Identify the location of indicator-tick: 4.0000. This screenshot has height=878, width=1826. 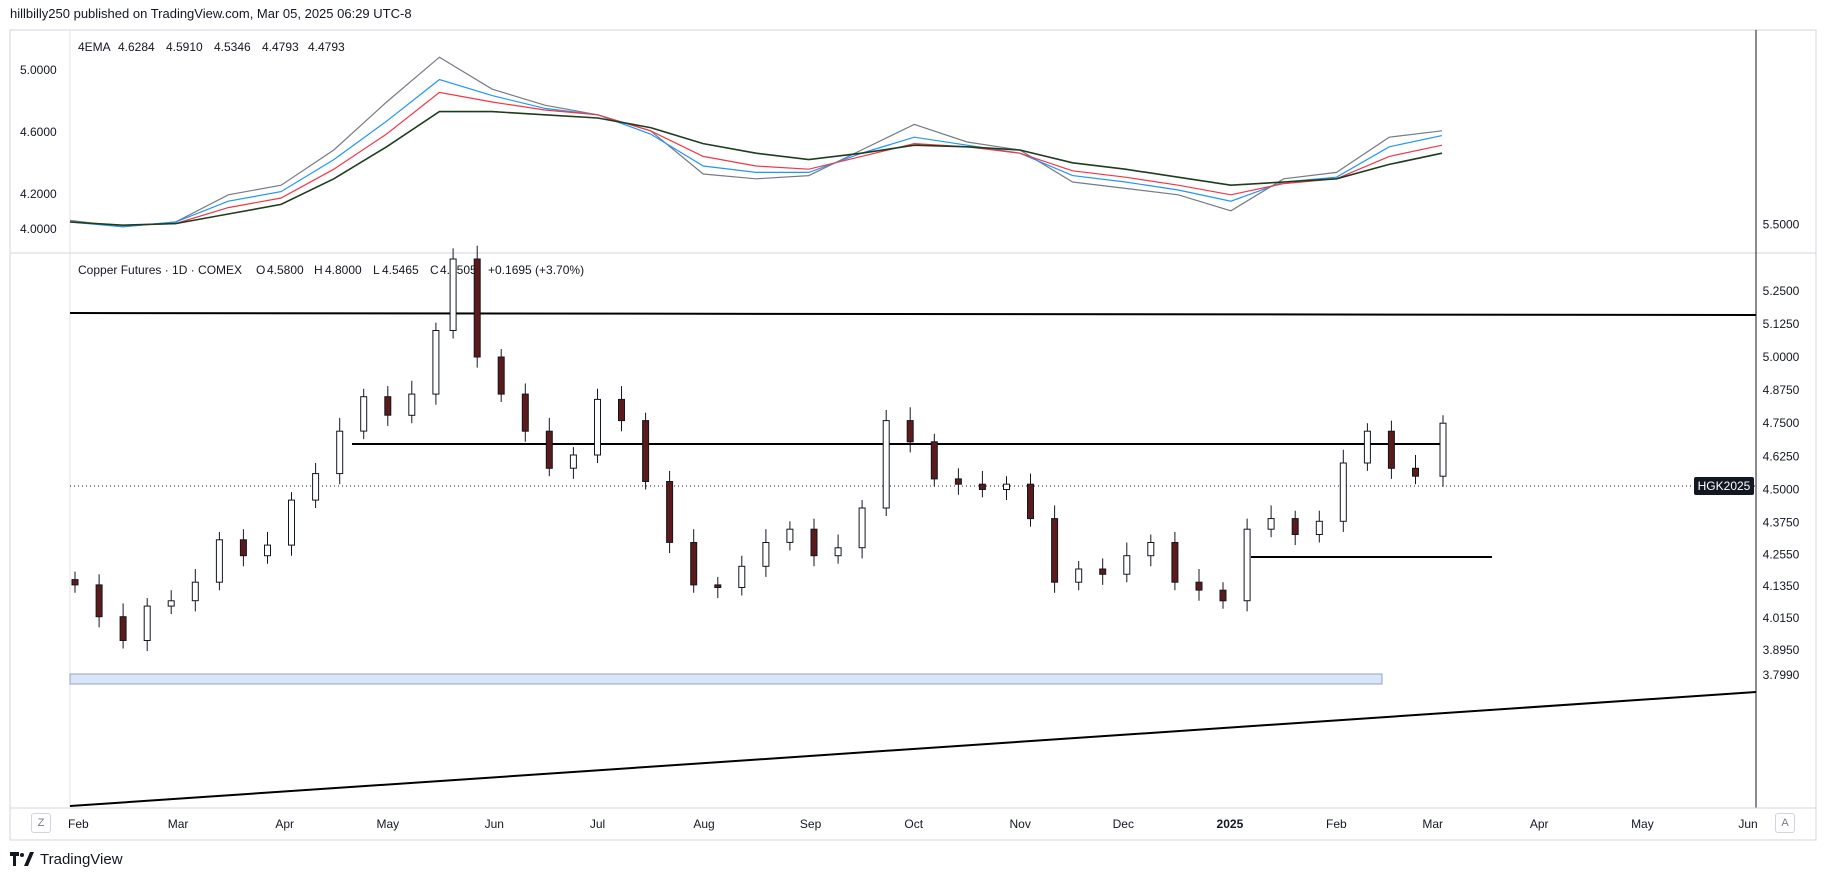
(38, 229).